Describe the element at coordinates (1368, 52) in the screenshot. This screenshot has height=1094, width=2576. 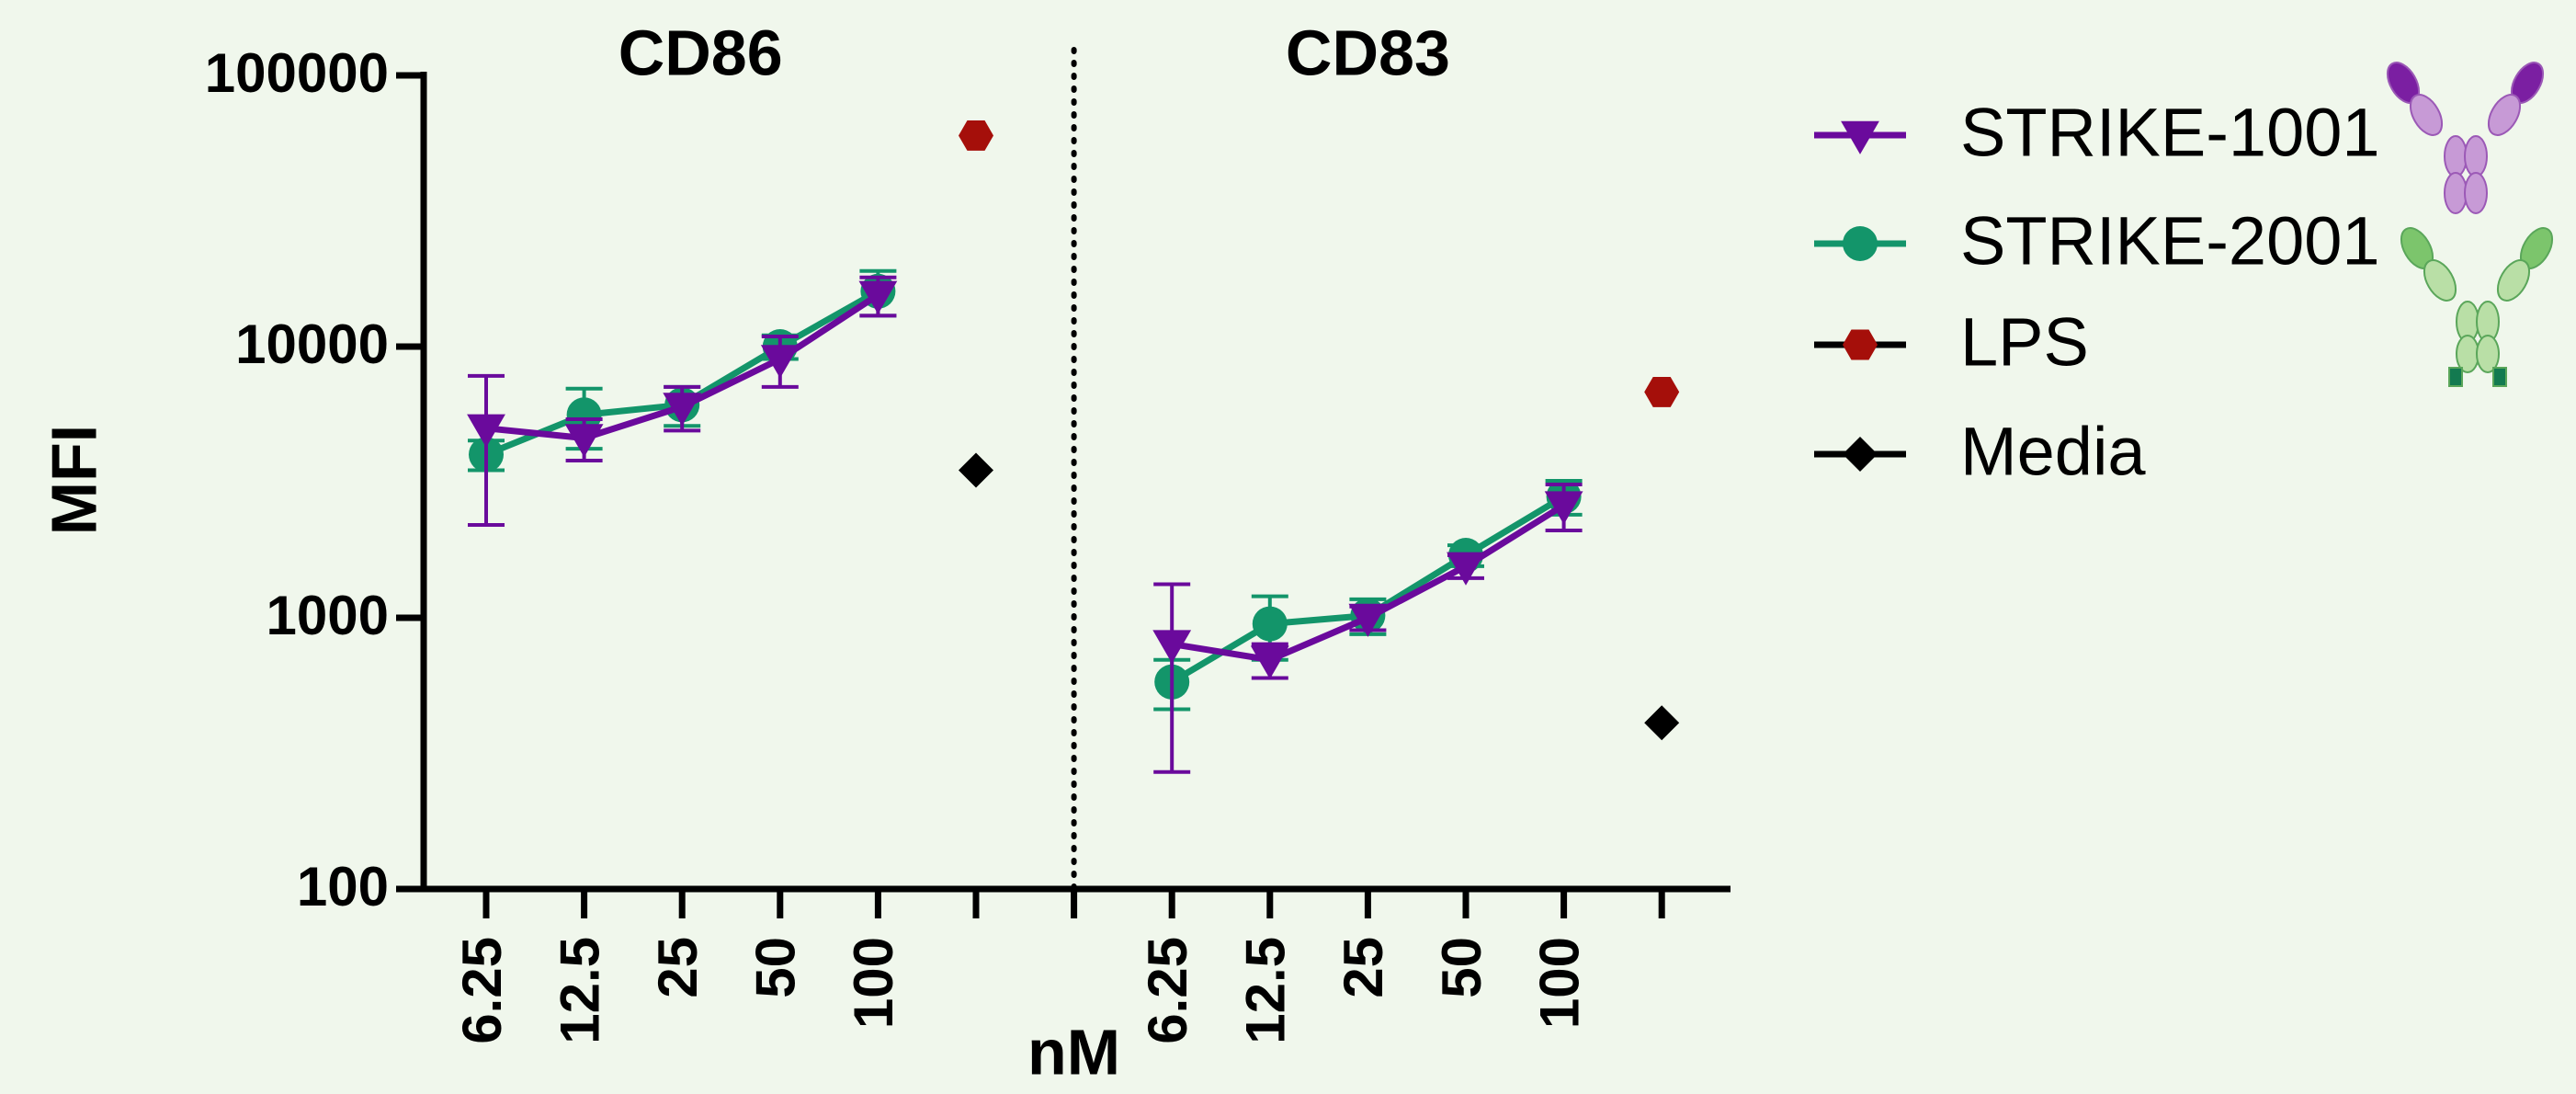
I see `panel-title: CD83` at that location.